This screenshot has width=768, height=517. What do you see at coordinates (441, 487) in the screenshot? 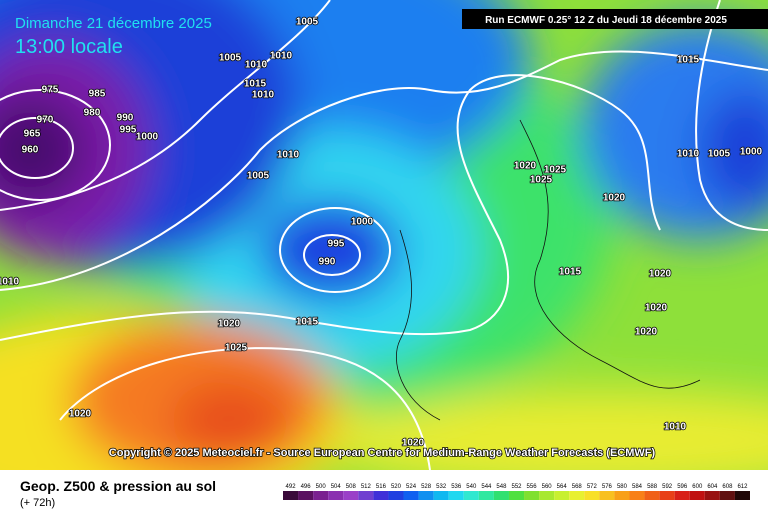
I see `scale-label: 532` at bounding box center [441, 487].